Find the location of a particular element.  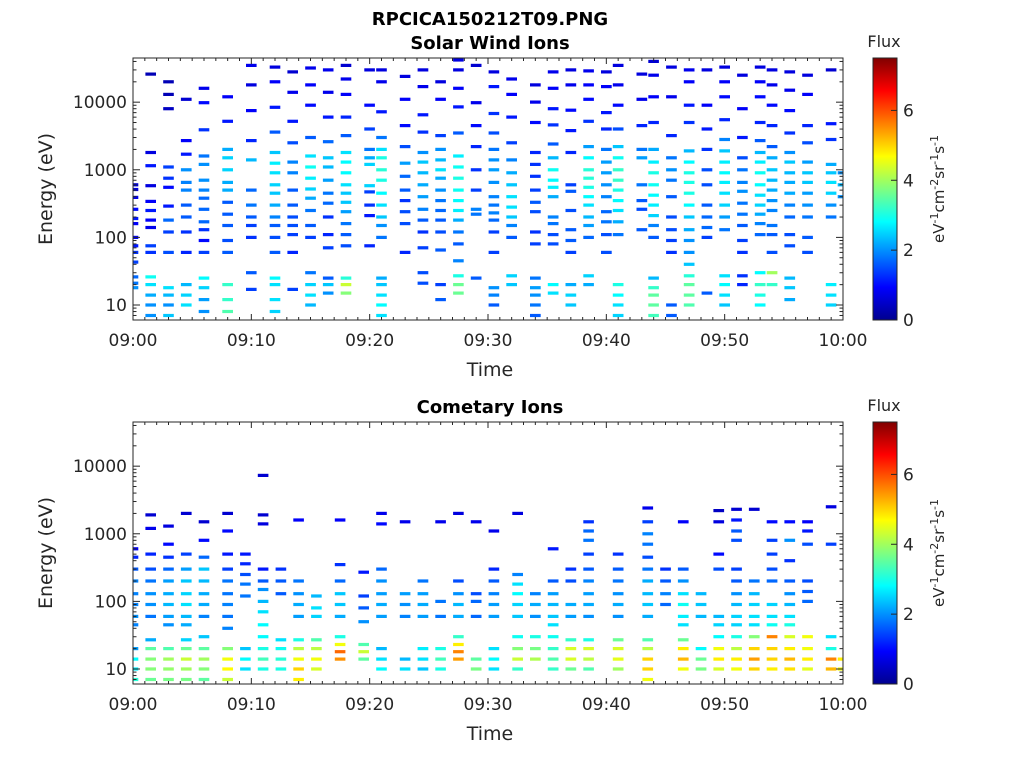

x-axis-label-solar-wind: Time is located at coordinates (490, 370).